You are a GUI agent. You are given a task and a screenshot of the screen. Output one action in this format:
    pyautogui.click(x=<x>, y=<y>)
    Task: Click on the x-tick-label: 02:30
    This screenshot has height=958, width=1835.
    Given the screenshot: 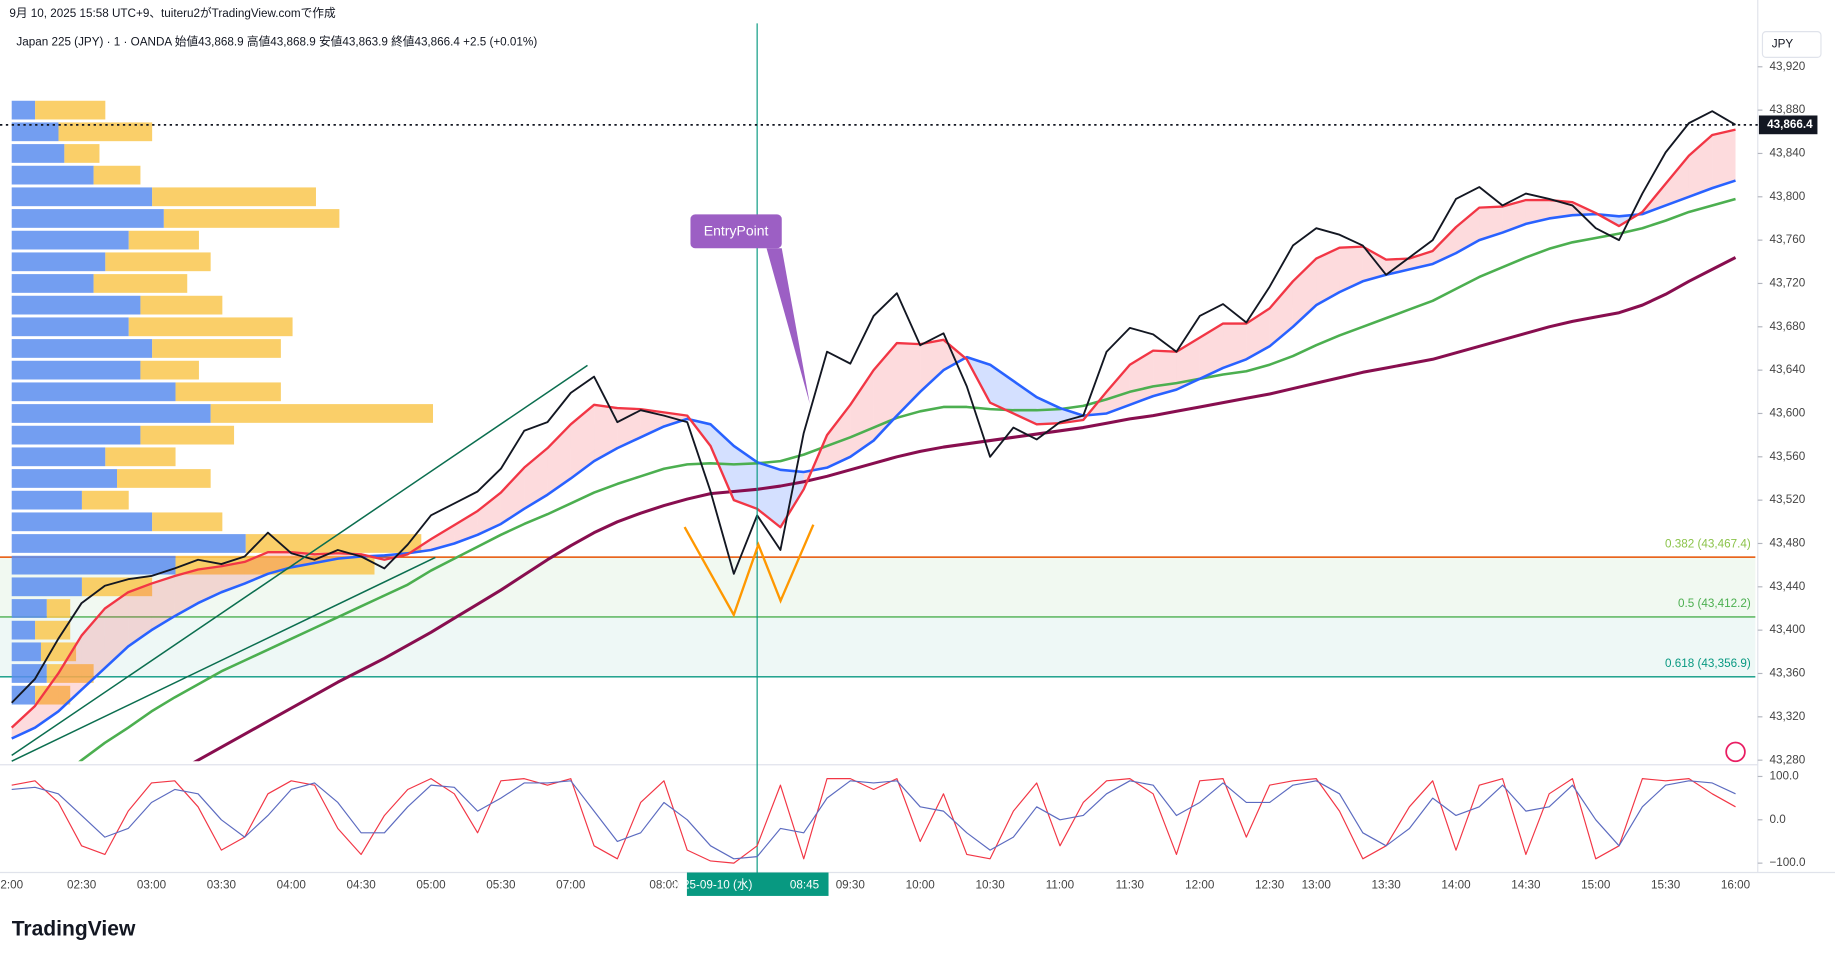 What is the action you would take?
    pyautogui.click(x=82, y=884)
    